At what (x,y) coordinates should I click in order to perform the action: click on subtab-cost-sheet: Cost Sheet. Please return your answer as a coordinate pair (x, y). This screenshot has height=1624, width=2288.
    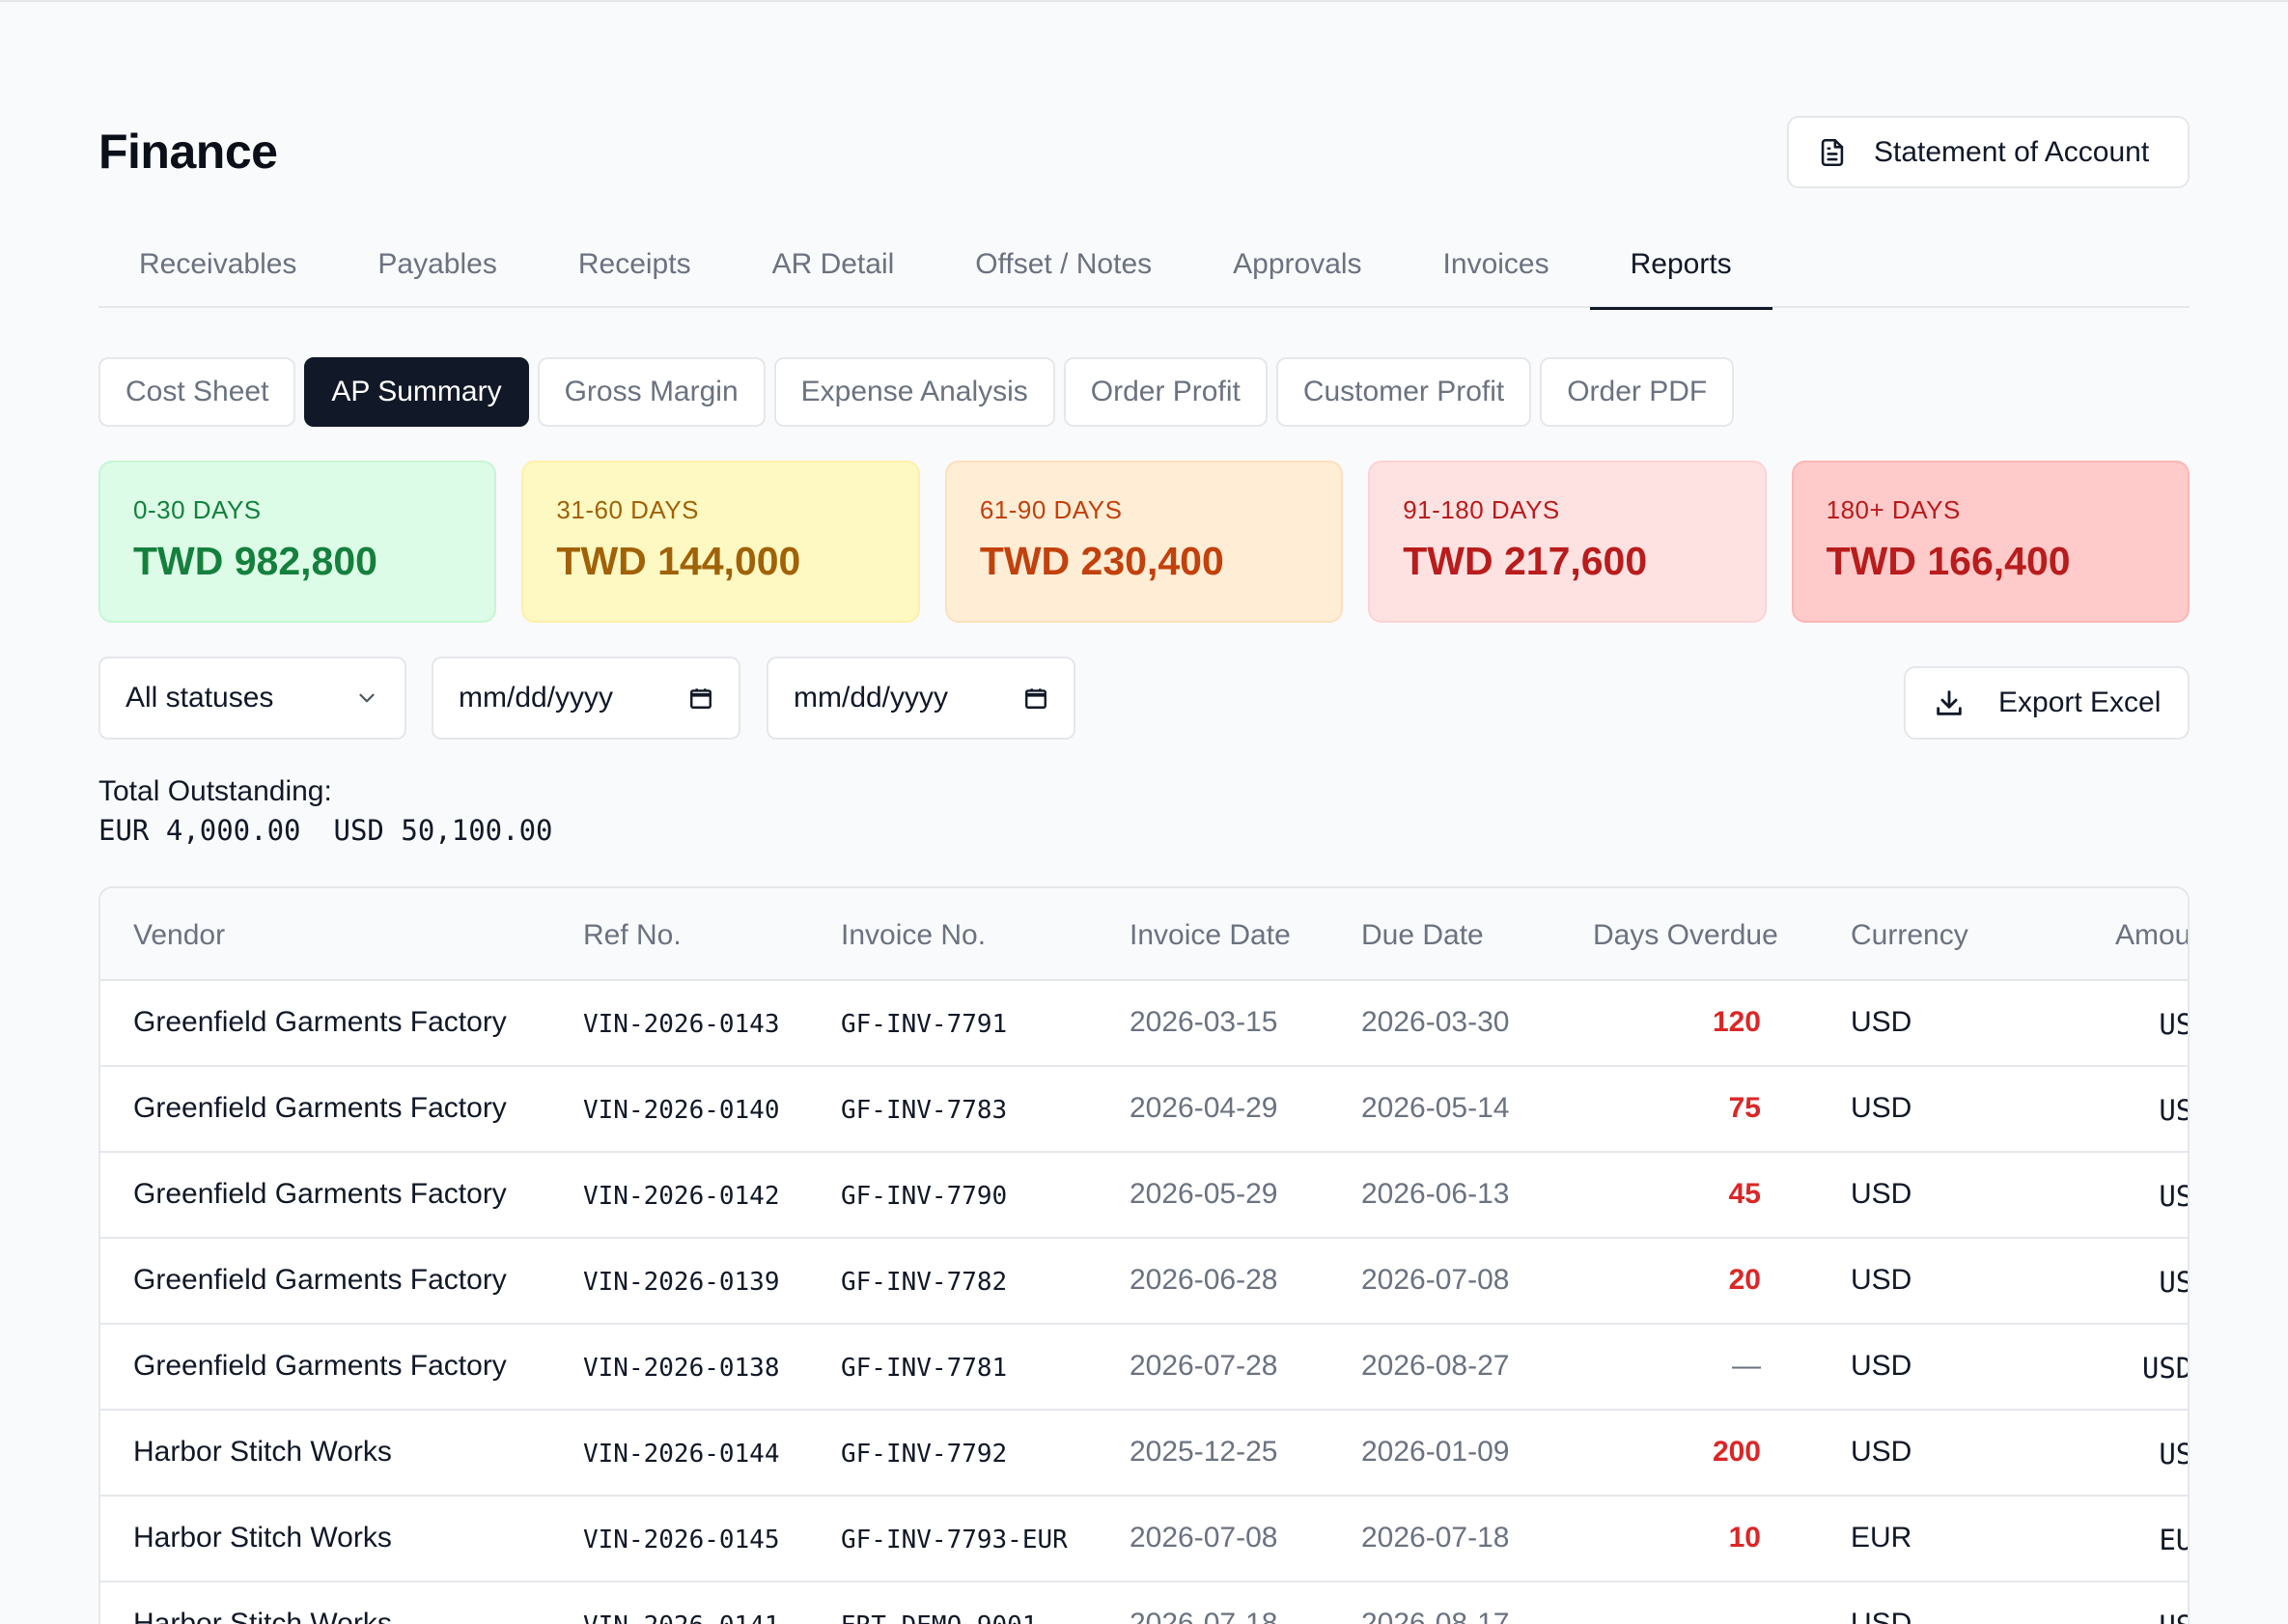
    Looking at the image, I should click on (197, 392).